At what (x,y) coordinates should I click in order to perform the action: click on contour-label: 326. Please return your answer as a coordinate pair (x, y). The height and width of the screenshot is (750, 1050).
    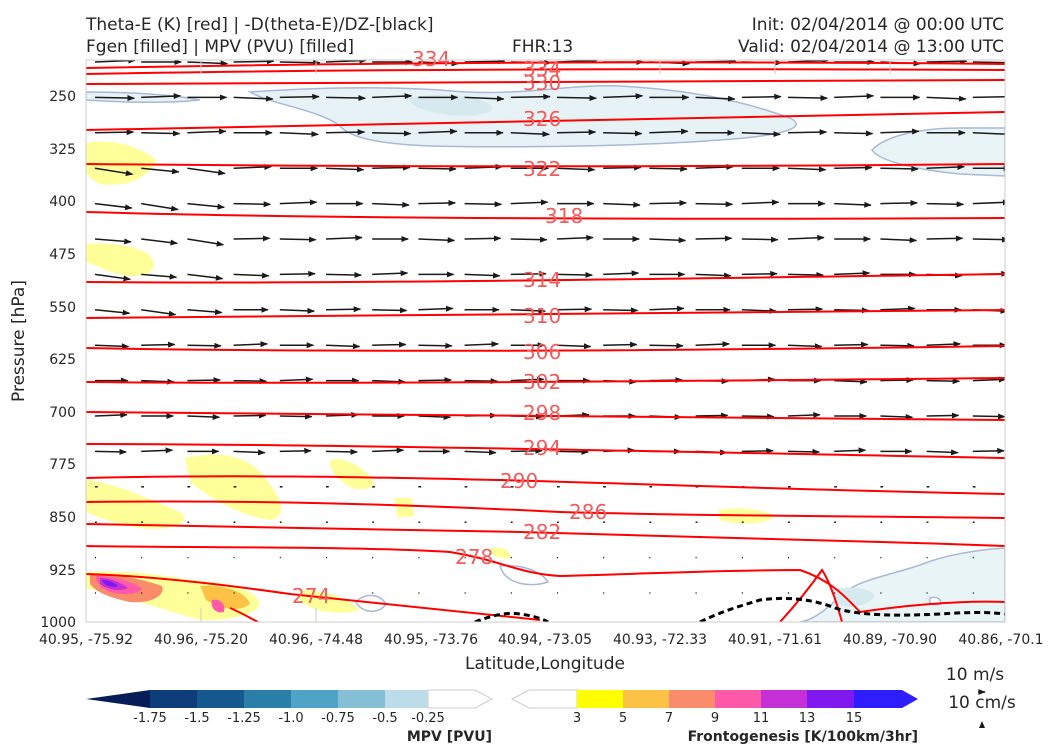
    Looking at the image, I should click on (542, 119).